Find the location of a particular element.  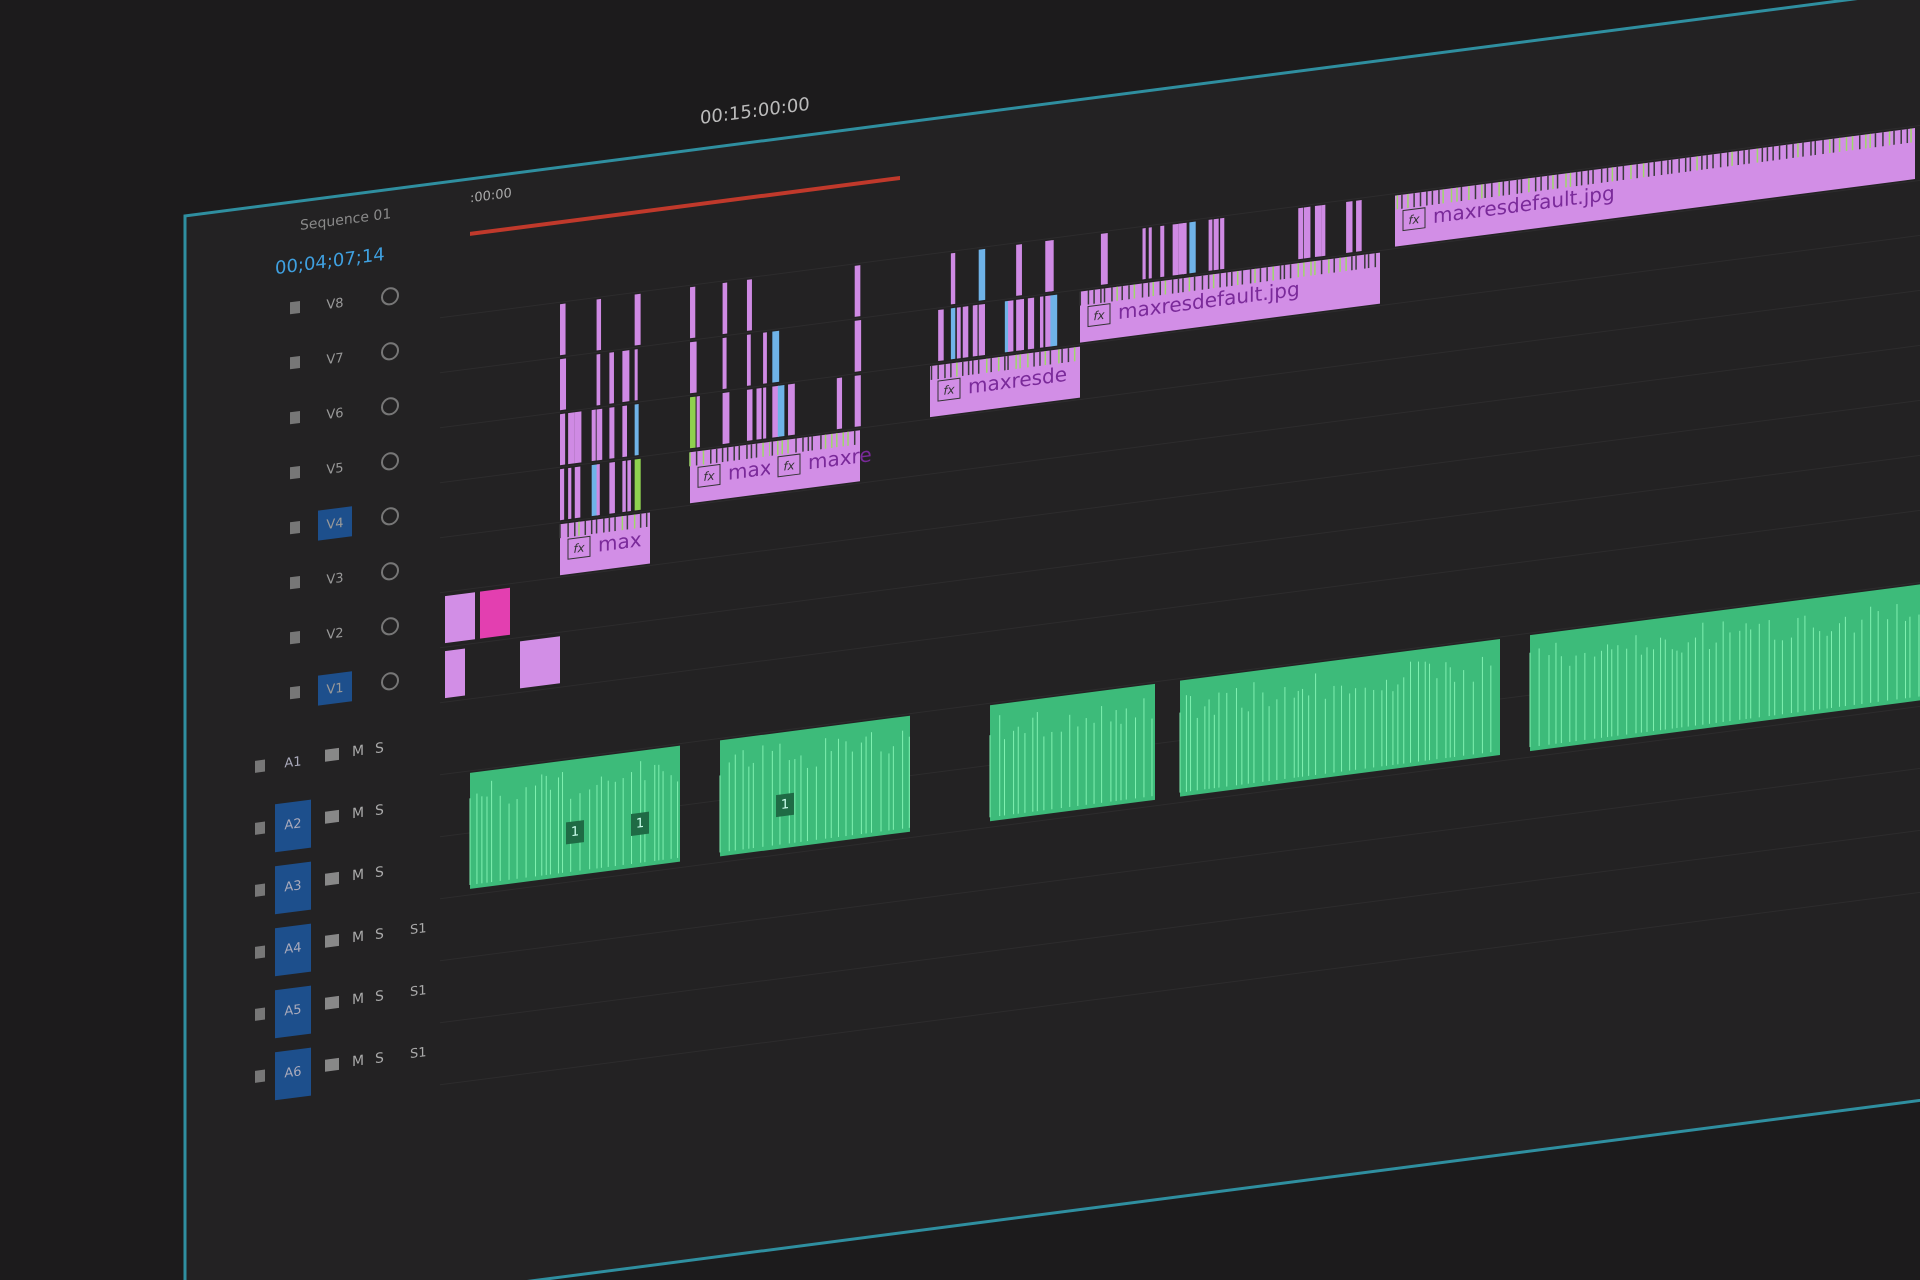

track-name: V5 is located at coordinates (334, 469).